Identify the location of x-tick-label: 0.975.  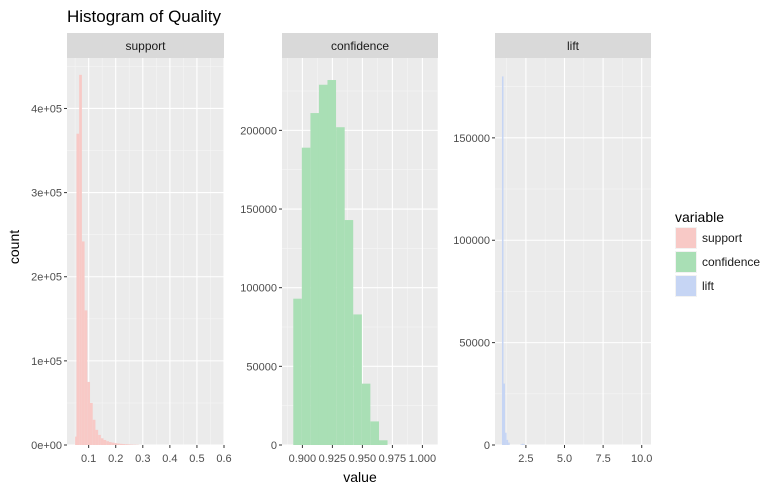
(393, 459).